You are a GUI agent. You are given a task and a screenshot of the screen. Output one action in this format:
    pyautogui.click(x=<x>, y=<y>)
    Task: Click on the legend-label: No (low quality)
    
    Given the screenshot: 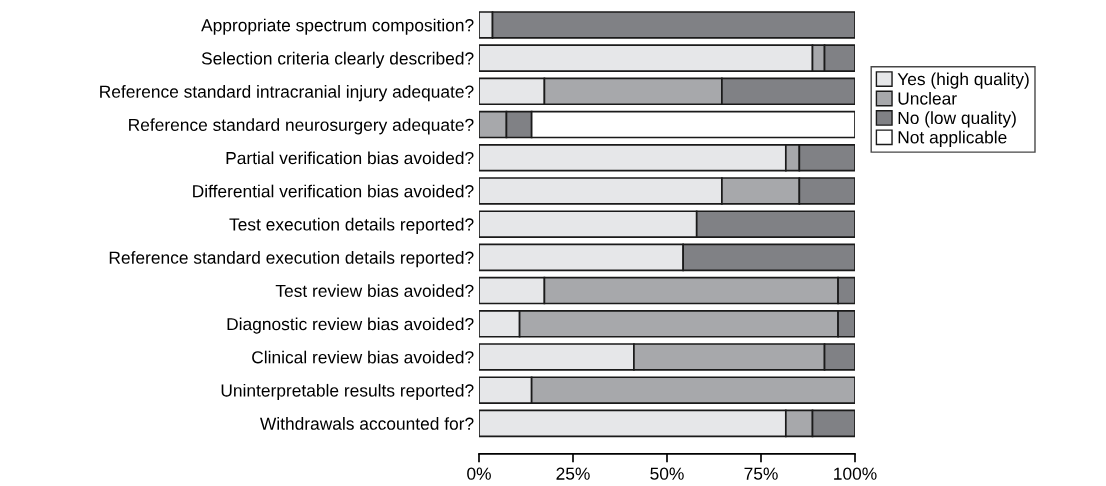 What is the action you would take?
    pyautogui.click(x=957, y=119)
    